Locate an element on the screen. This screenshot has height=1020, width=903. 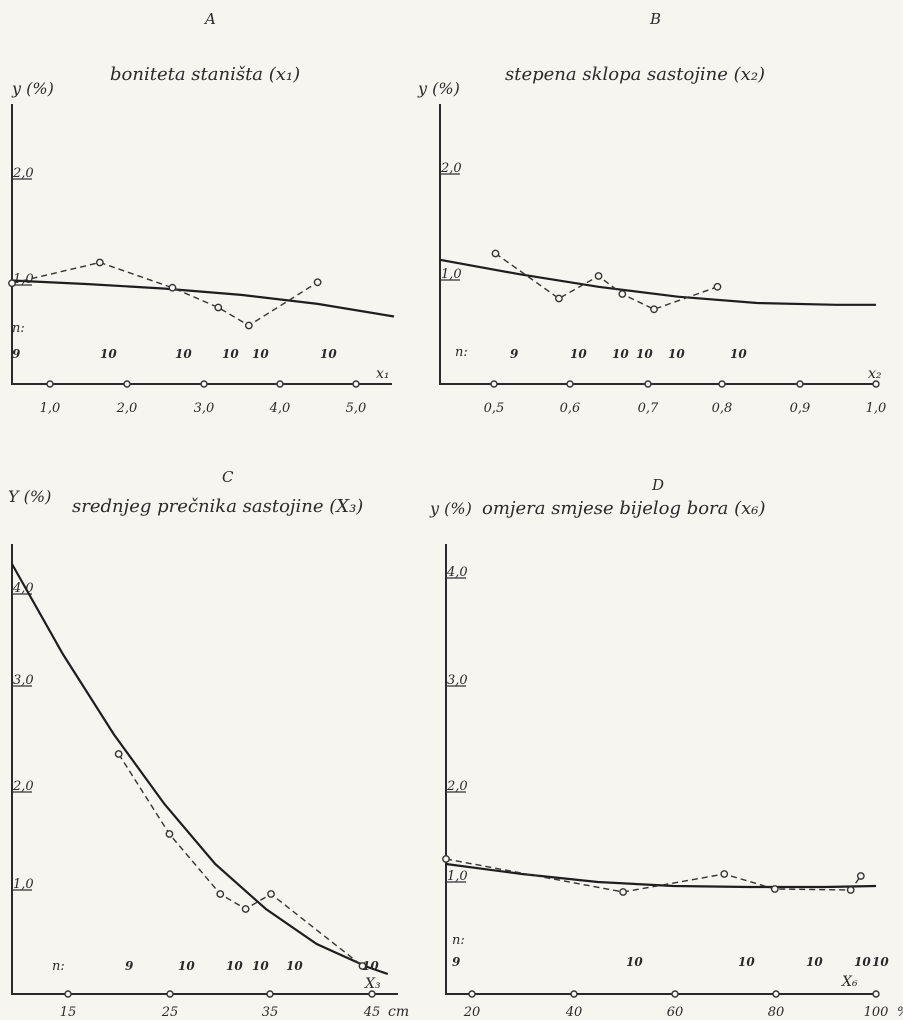
x-tick-label: 40 is located at coordinates (574, 1012).